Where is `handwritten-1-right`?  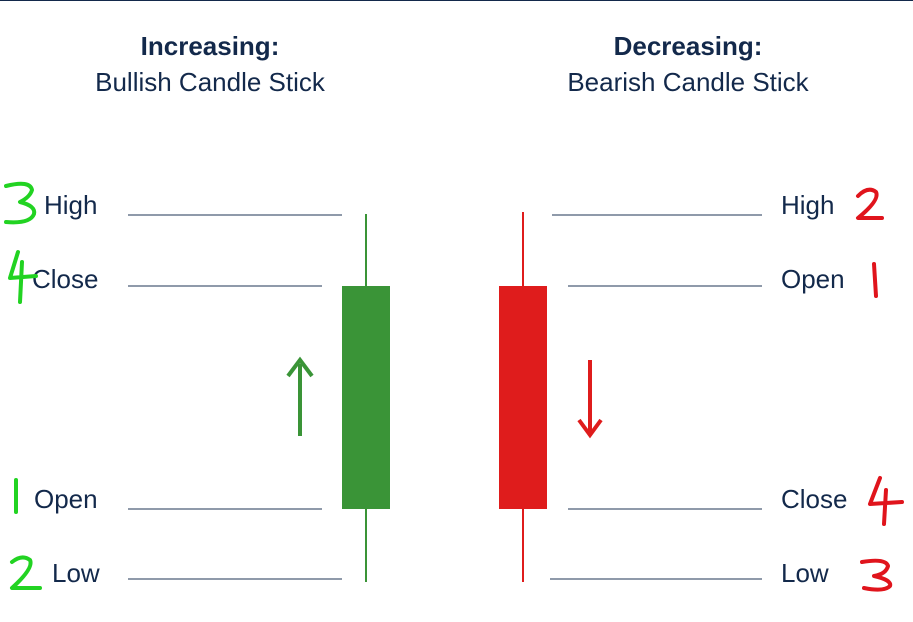 handwritten-1-right is located at coordinates (875, 280).